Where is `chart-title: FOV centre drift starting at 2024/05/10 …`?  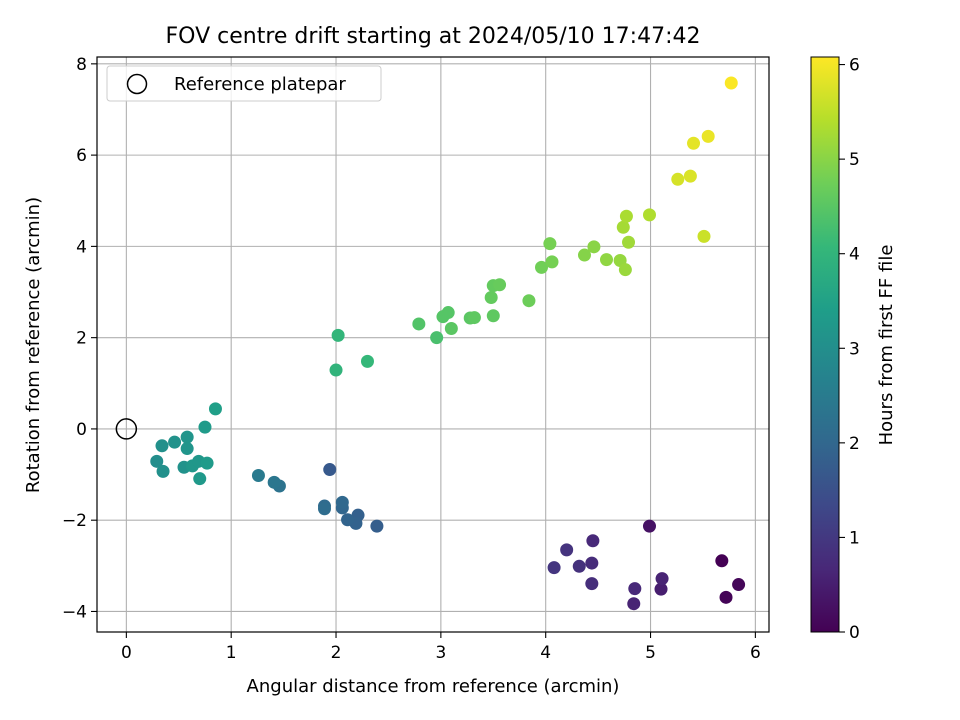 chart-title: FOV centre drift starting at 2024/05/10 … is located at coordinates (433, 36).